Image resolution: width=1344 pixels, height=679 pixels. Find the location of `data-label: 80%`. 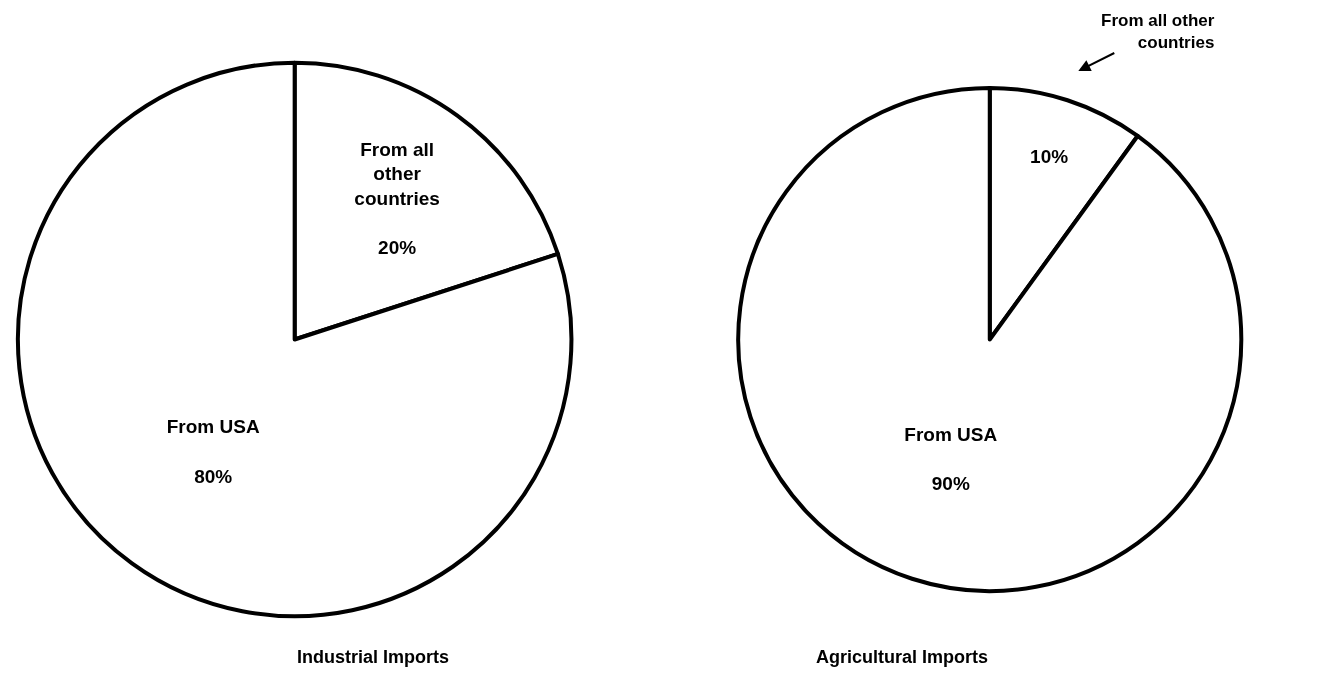

data-label: 80% is located at coordinates (213, 476).